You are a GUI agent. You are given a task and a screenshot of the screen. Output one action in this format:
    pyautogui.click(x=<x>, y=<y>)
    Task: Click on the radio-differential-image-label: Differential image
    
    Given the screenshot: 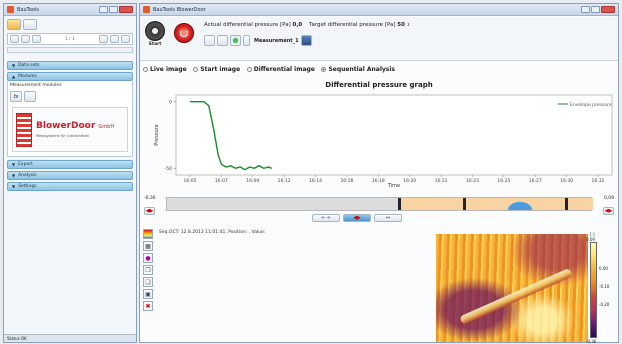 What is the action you would take?
    pyautogui.click(x=284, y=69)
    